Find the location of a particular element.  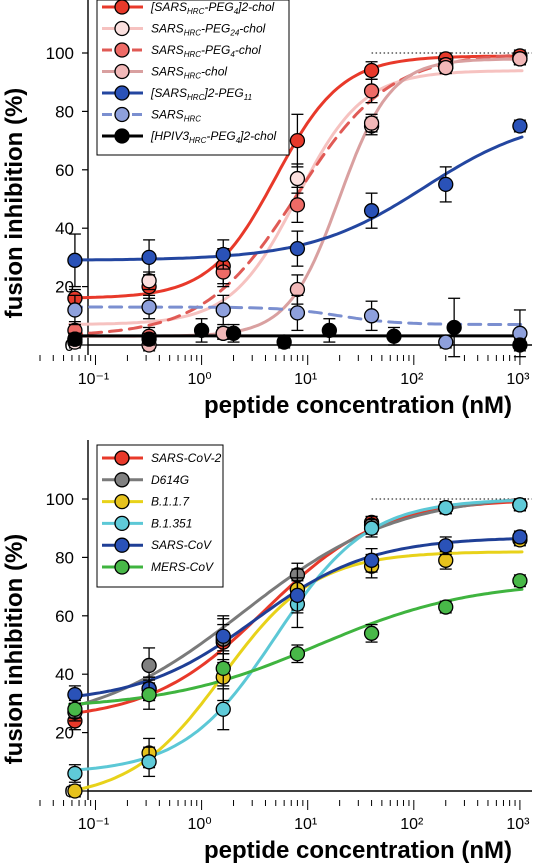

legend-label: B.1.351 is located at coordinates (171, 523).